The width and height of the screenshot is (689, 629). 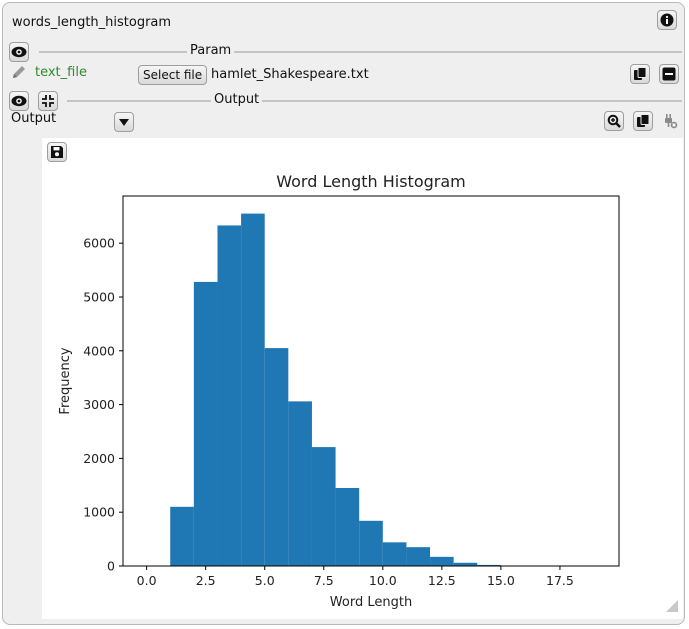 I want to click on selected-file-name: hamlet_Shakespeare.txt, so click(x=290, y=74).